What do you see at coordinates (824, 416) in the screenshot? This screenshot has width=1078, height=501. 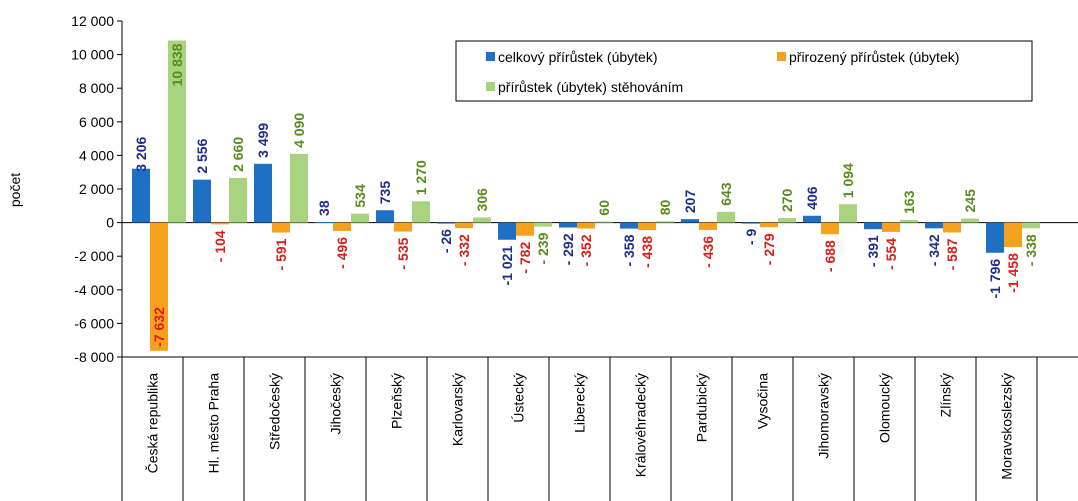 I see `category-label: Jihomoravský` at bounding box center [824, 416].